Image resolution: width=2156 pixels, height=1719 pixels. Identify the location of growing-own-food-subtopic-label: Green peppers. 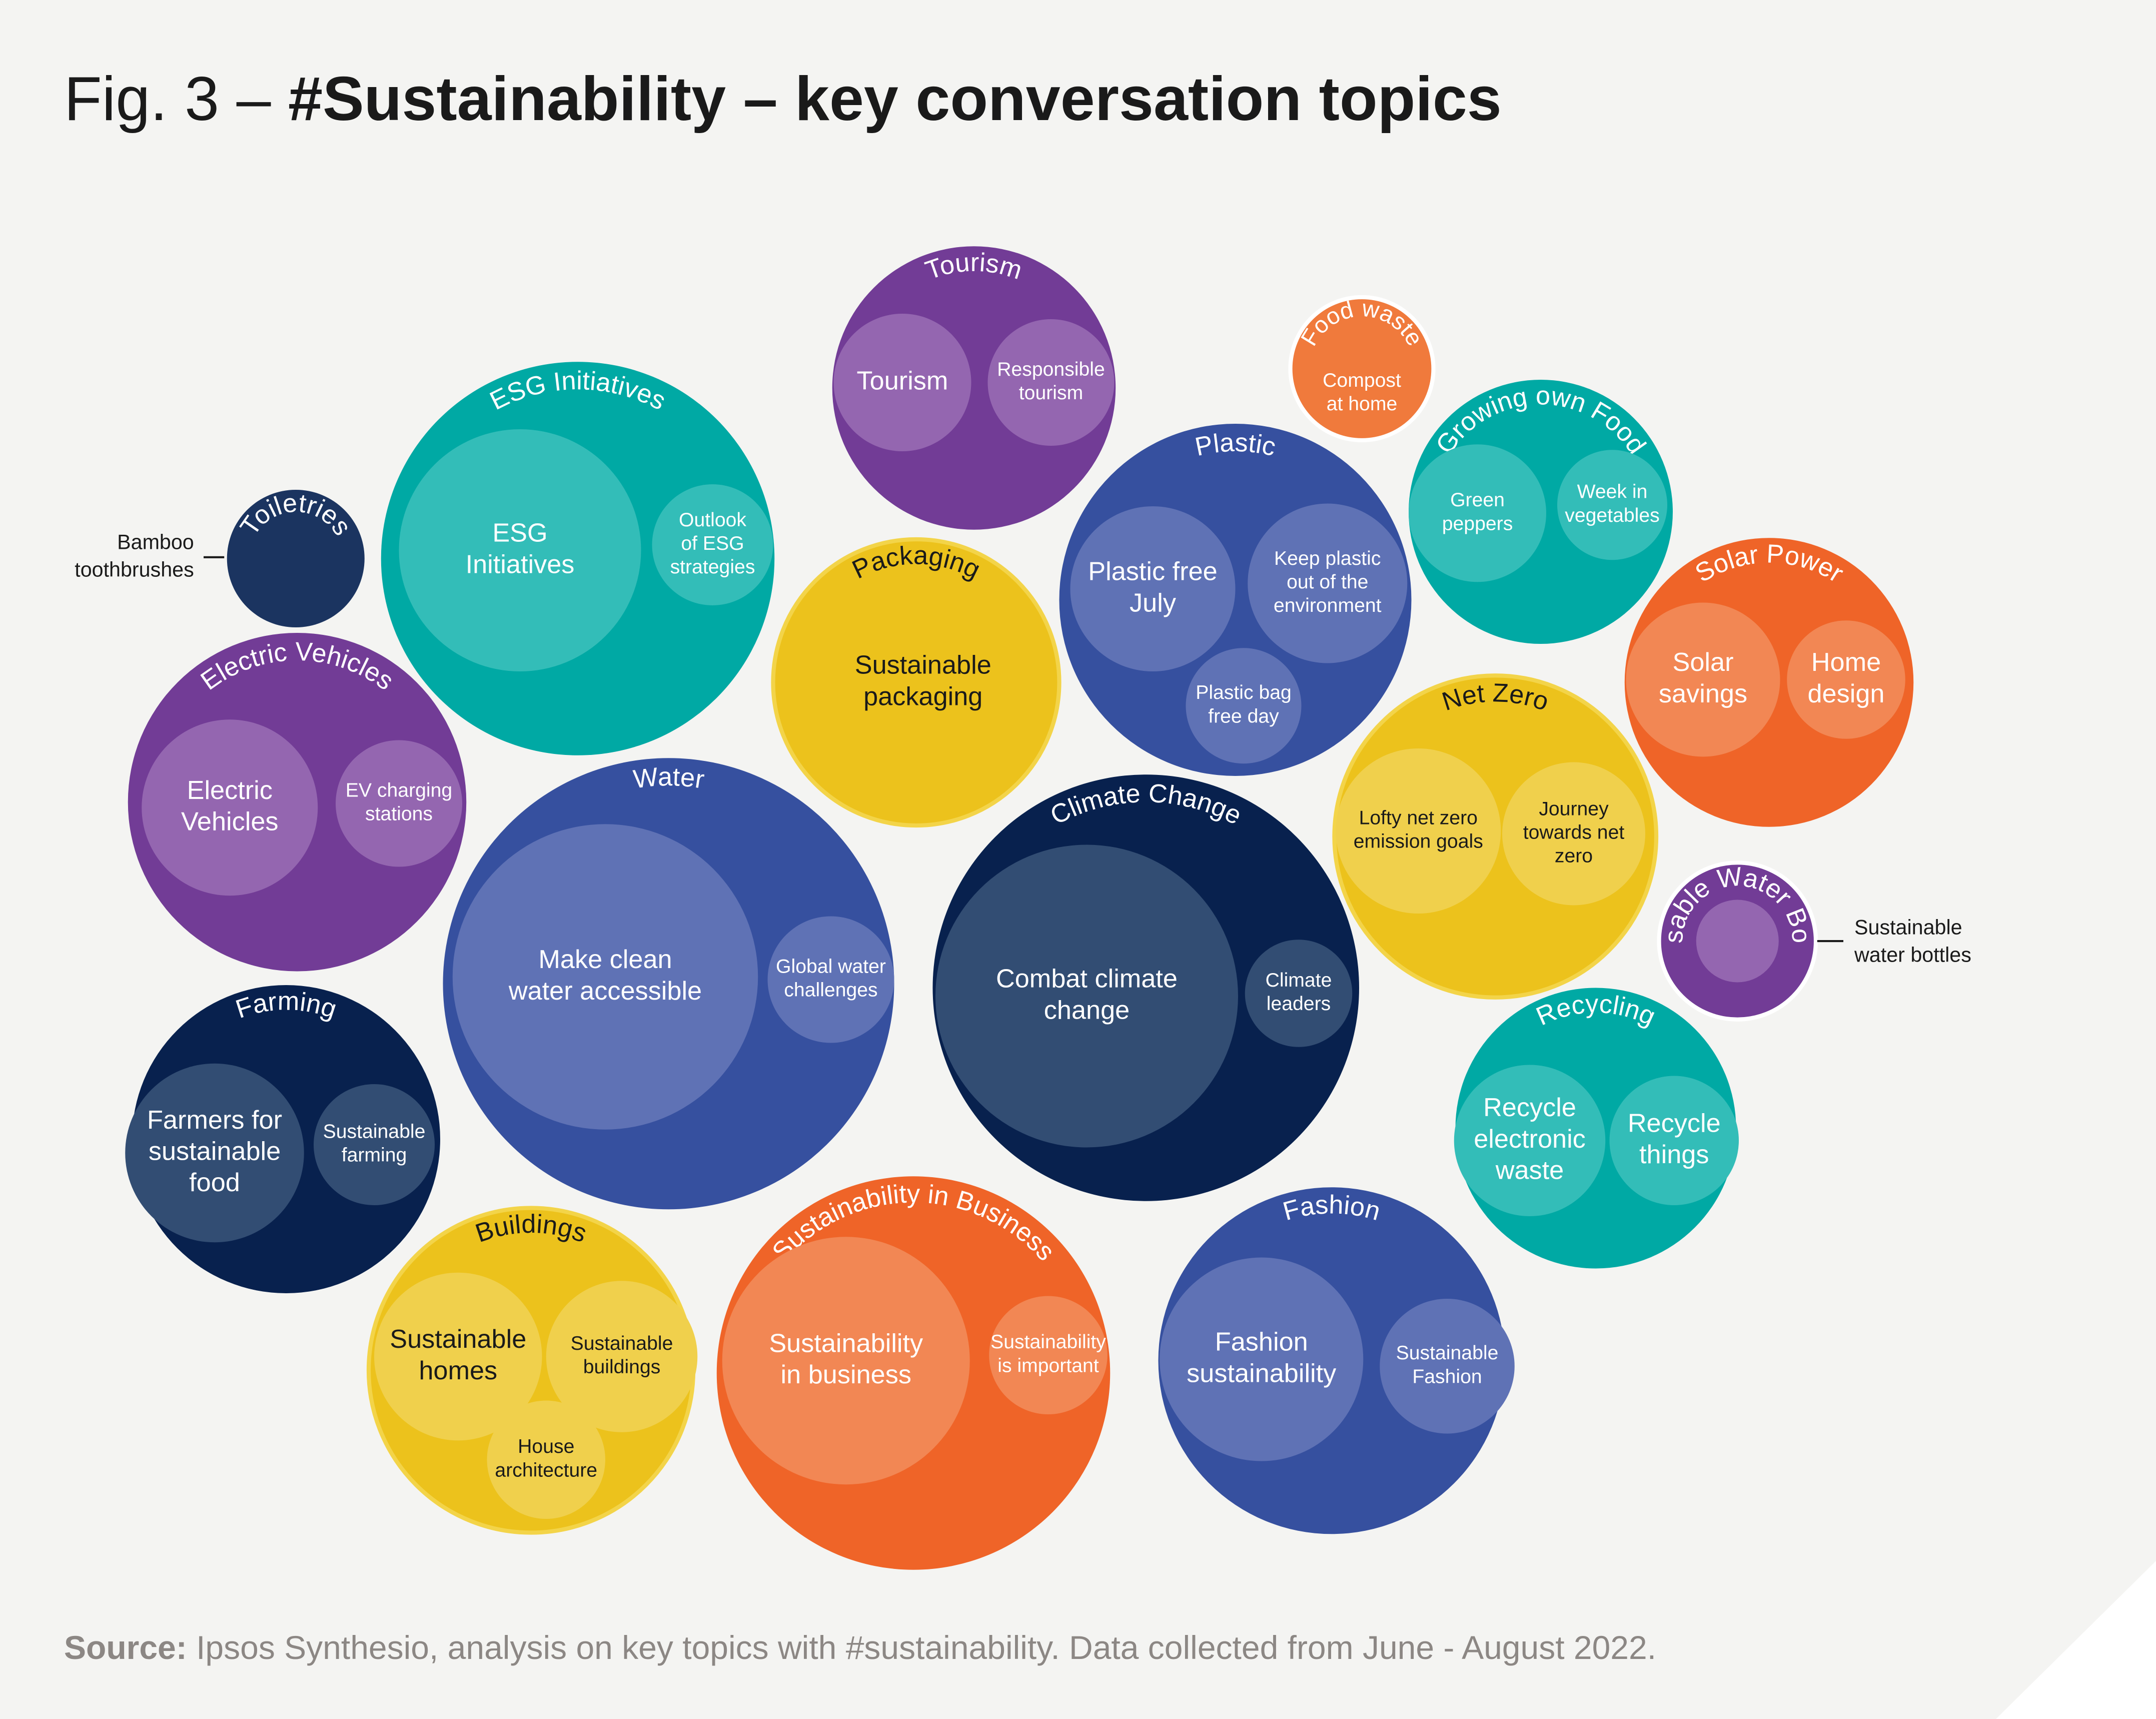
(1477, 512).